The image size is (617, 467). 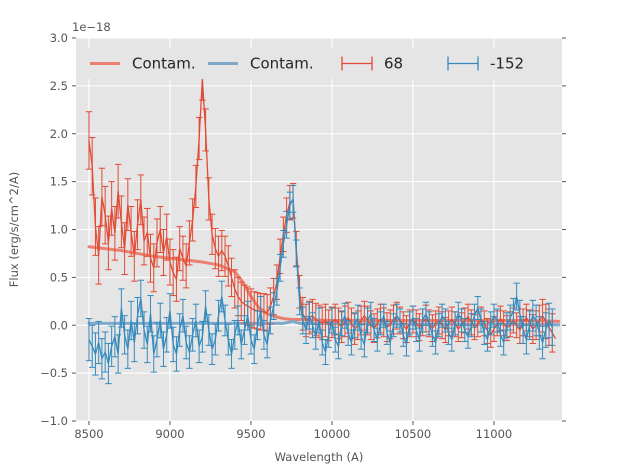 I want to click on x-tick-label: 9000, so click(x=169, y=434).